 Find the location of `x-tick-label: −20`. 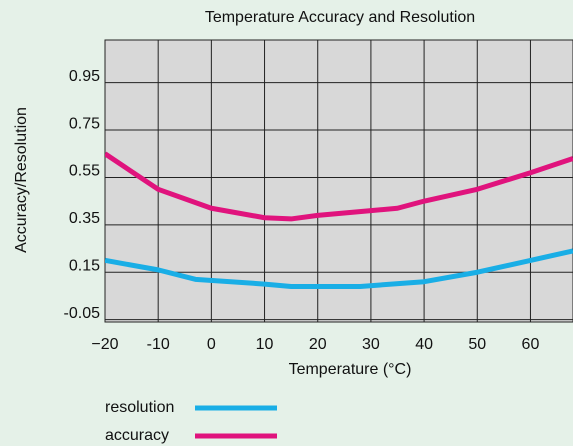

x-tick-label: −20 is located at coordinates (104, 344).